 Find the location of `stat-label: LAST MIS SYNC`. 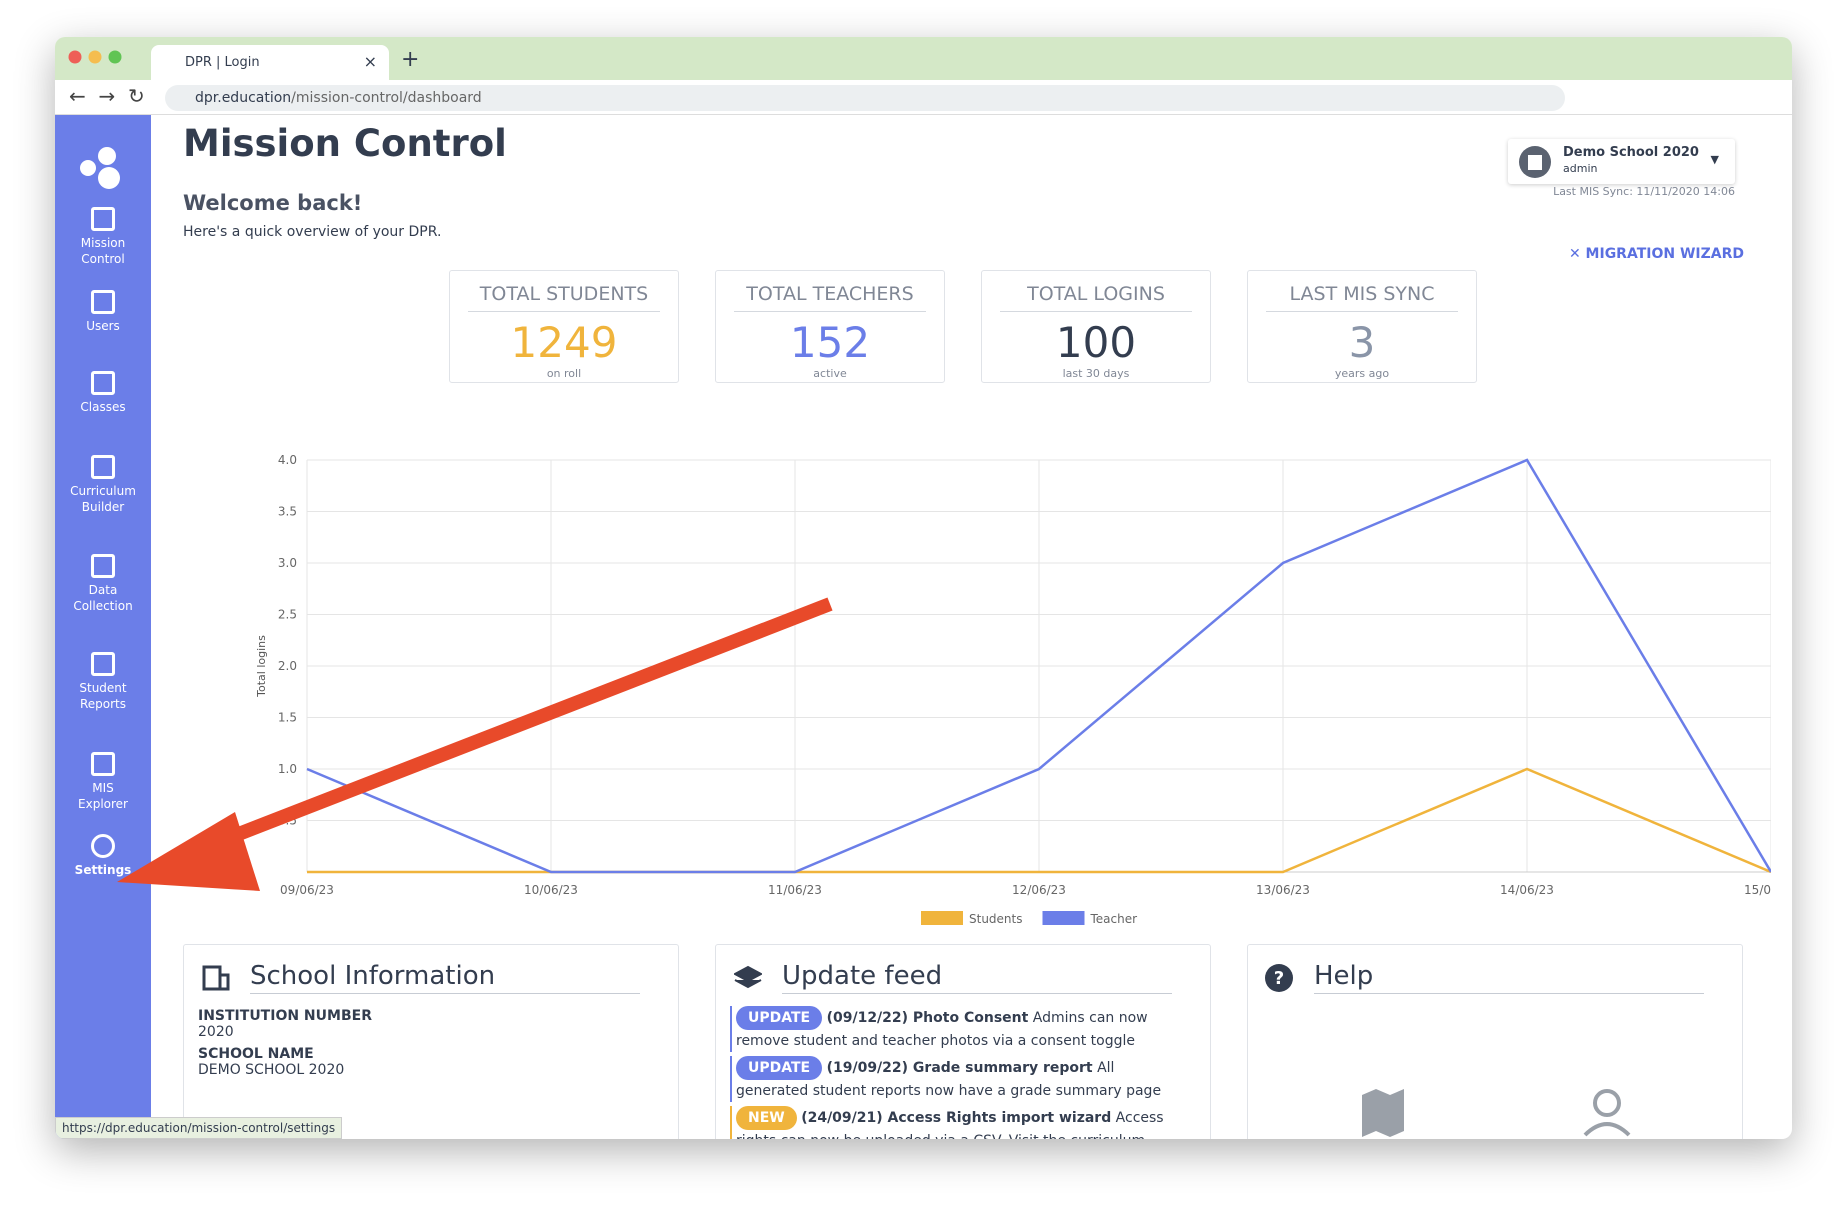

stat-label: LAST MIS SYNC is located at coordinates (1362, 297).